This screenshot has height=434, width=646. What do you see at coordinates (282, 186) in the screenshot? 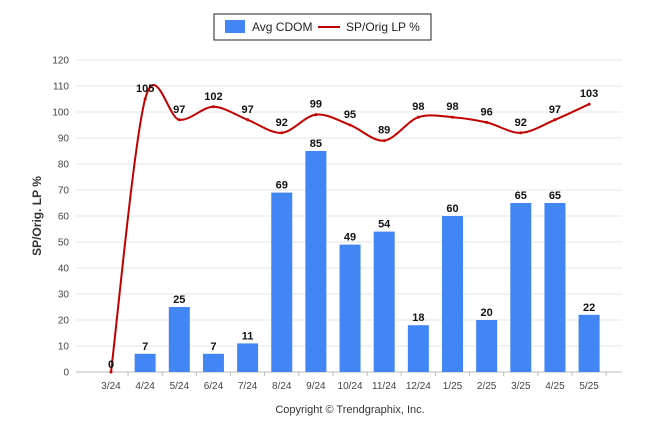
I see `bar-value-label: 69` at bounding box center [282, 186].